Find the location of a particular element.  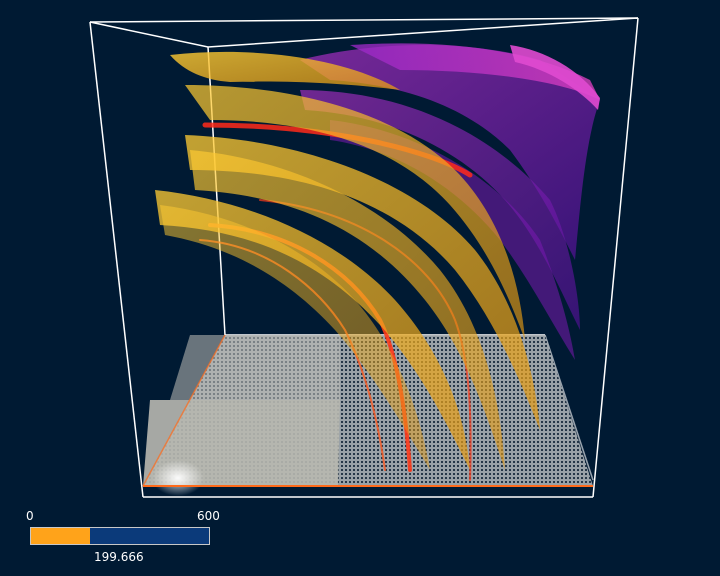

time-slider-max-label: 600 is located at coordinates (208, 516).